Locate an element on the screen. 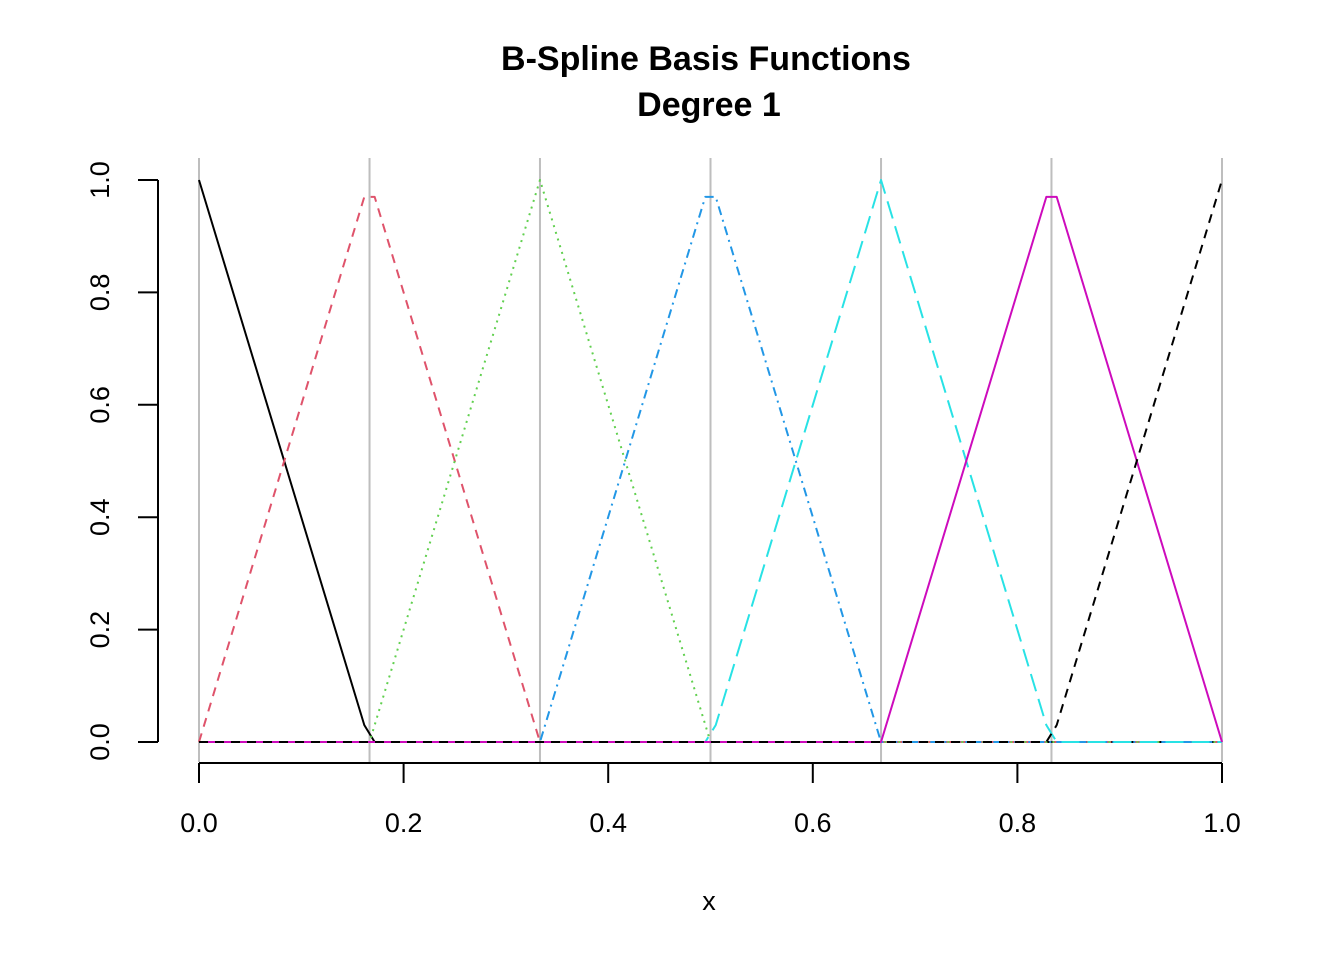 Image resolution: width=1344 pixels, height=960 pixels. y-tick-label-2: 0.4 is located at coordinates (100, 517).